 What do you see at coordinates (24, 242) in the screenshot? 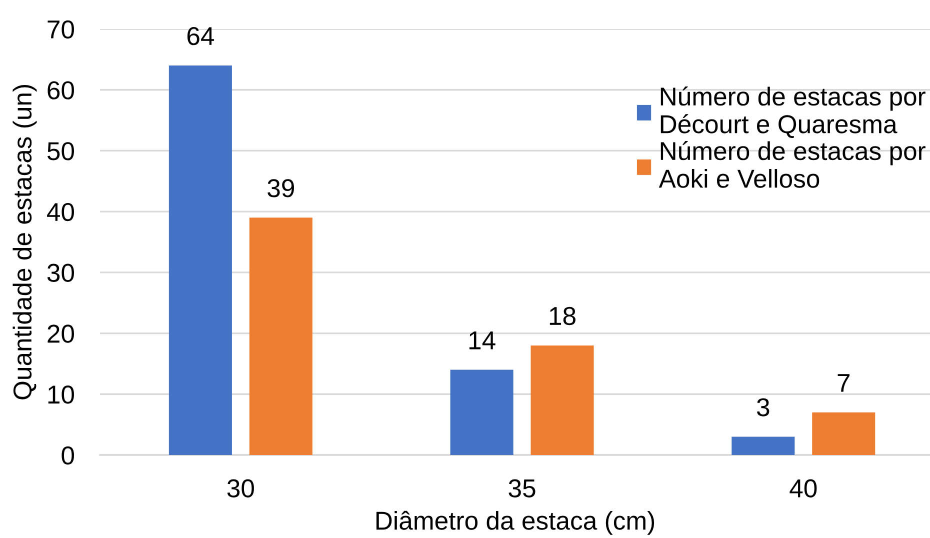
I see `y-axis-title: Quantidade de estacas (un)` at bounding box center [24, 242].